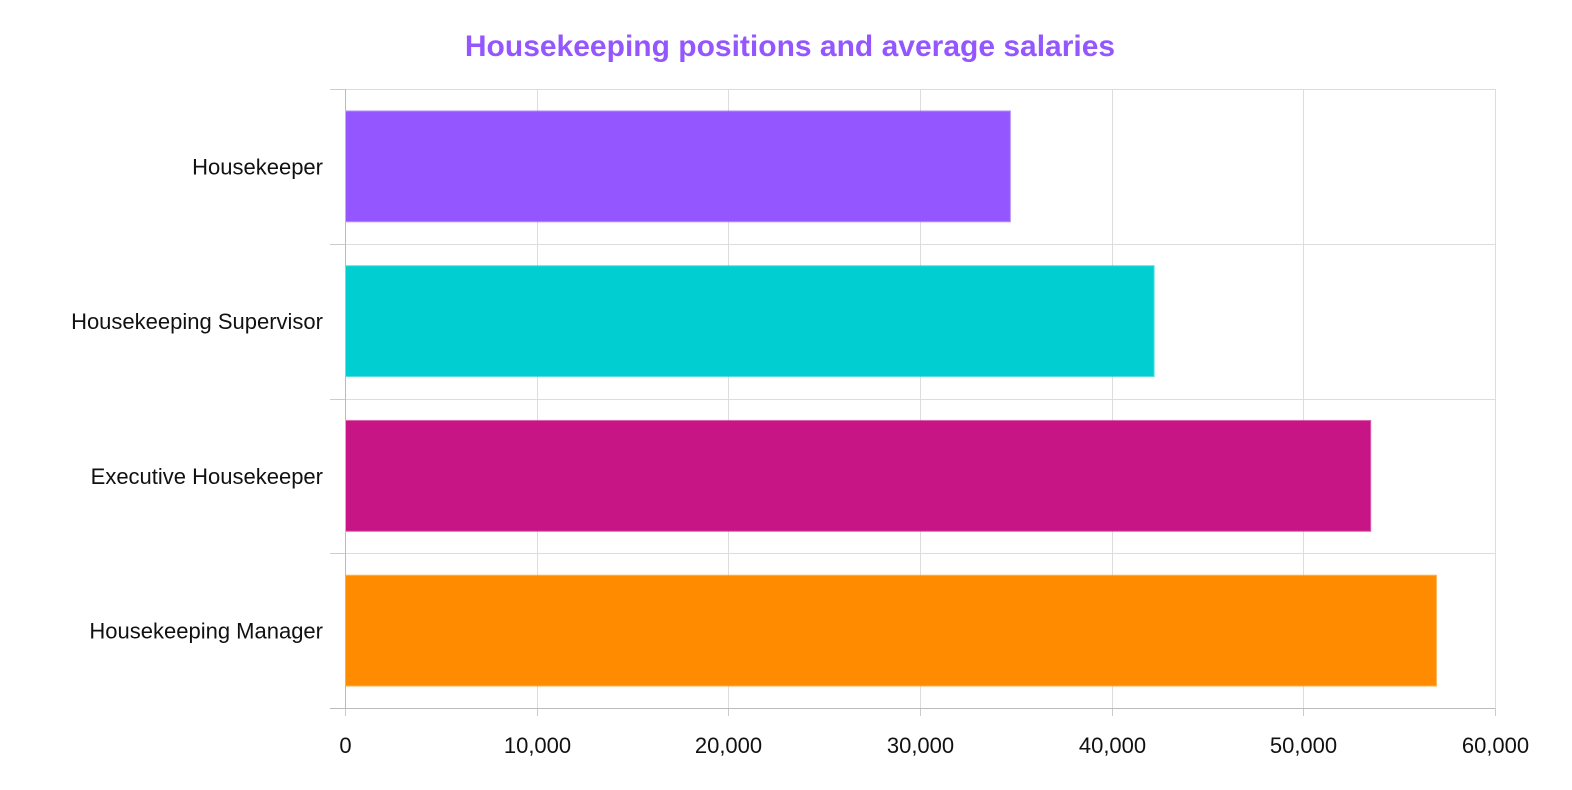 The height and width of the screenshot is (790, 1572). What do you see at coordinates (1303, 745) in the screenshot?
I see `x-tick-label: 50,000` at bounding box center [1303, 745].